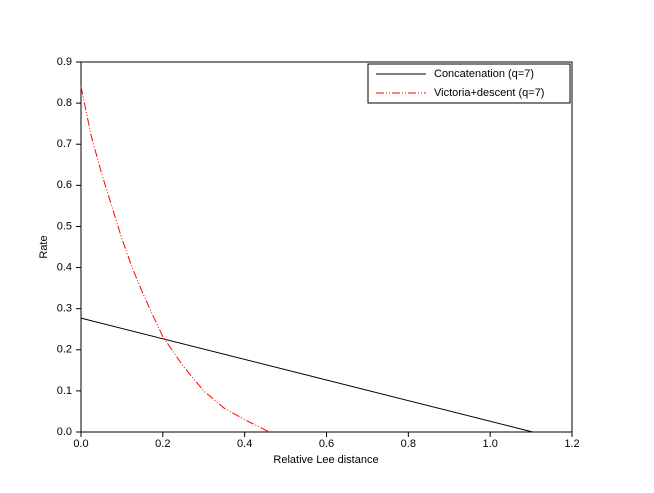 The height and width of the screenshot is (493, 654). What do you see at coordinates (64, 62) in the screenshot?
I see `y-tick-label: 0.9` at bounding box center [64, 62].